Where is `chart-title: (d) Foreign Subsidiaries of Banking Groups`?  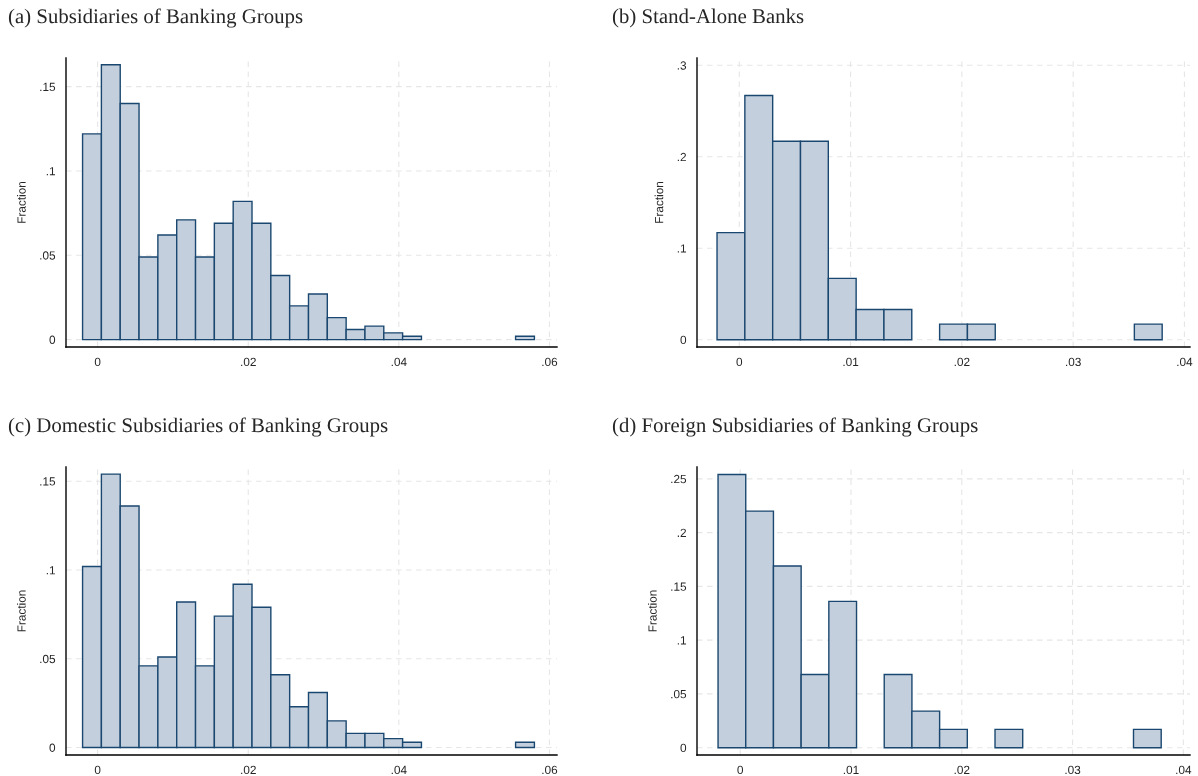 chart-title: (d) Foreign Subsidiaries of Banking Groups is located at coordinates (795, 427).